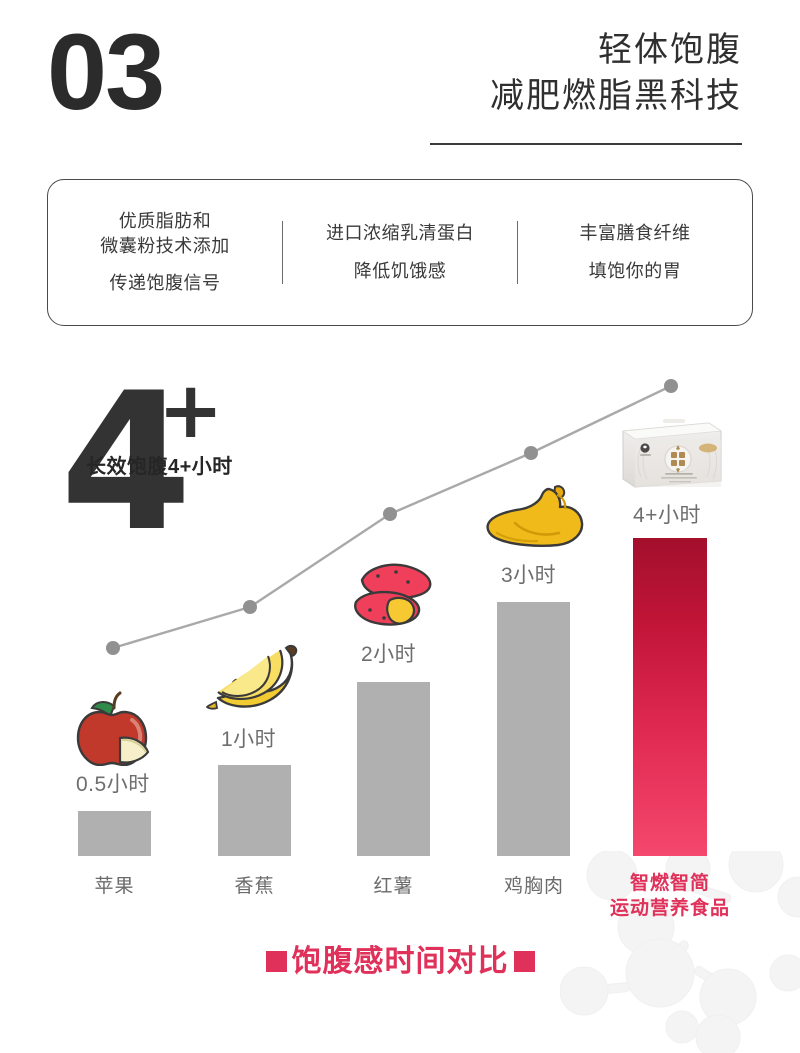  I want to click on bar-chicken, so click(533, 729).